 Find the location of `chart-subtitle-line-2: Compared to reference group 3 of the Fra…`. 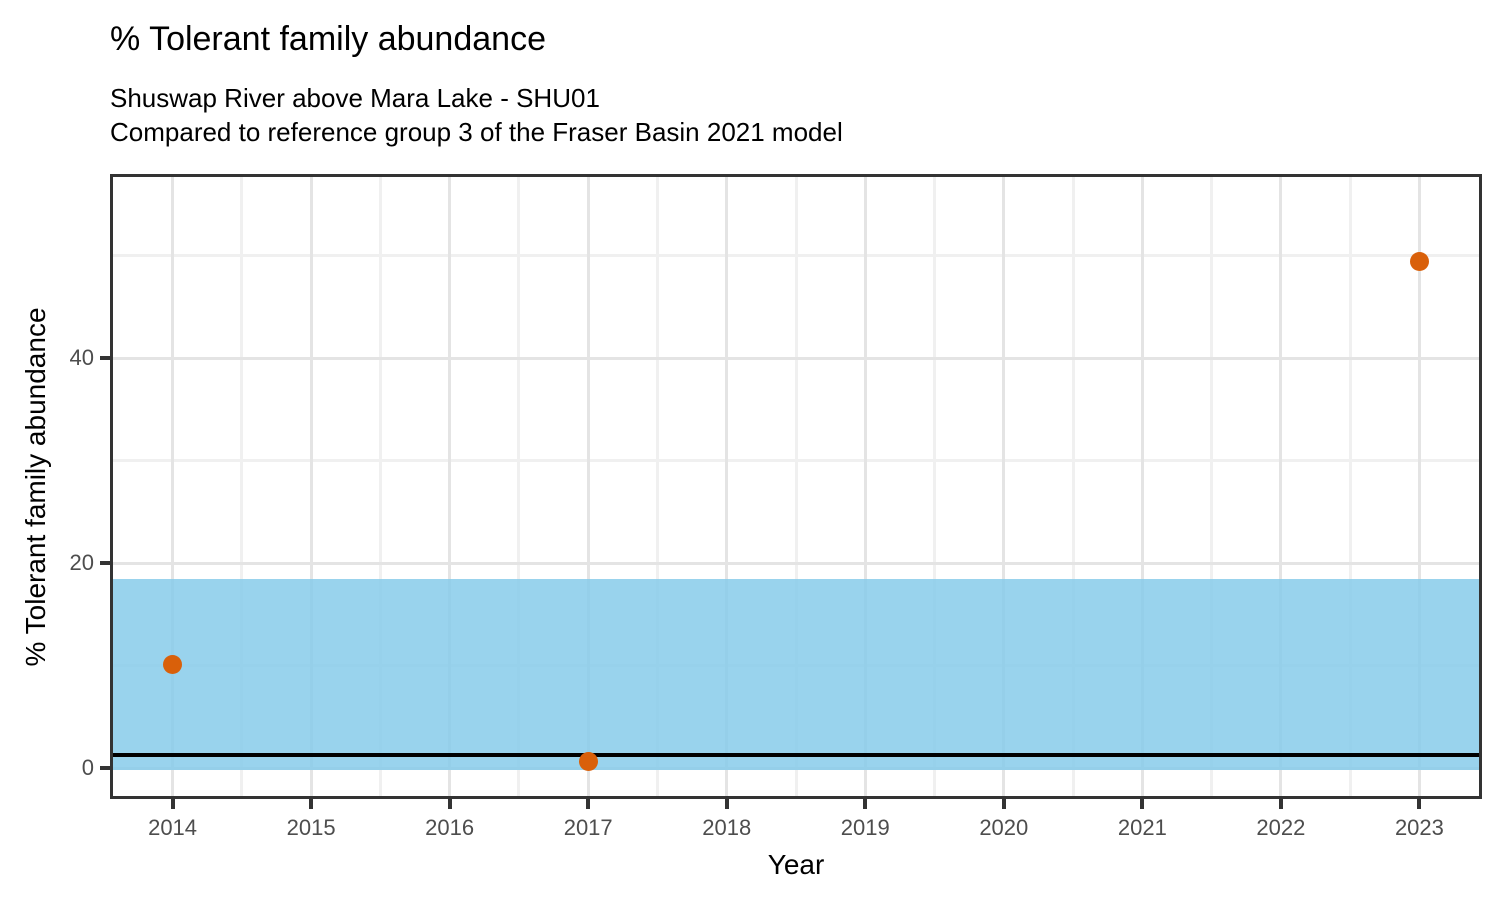

chart-subtitle-line-2: Compared to reference group 3 of the Fra… is located at coordinates (476, 132).